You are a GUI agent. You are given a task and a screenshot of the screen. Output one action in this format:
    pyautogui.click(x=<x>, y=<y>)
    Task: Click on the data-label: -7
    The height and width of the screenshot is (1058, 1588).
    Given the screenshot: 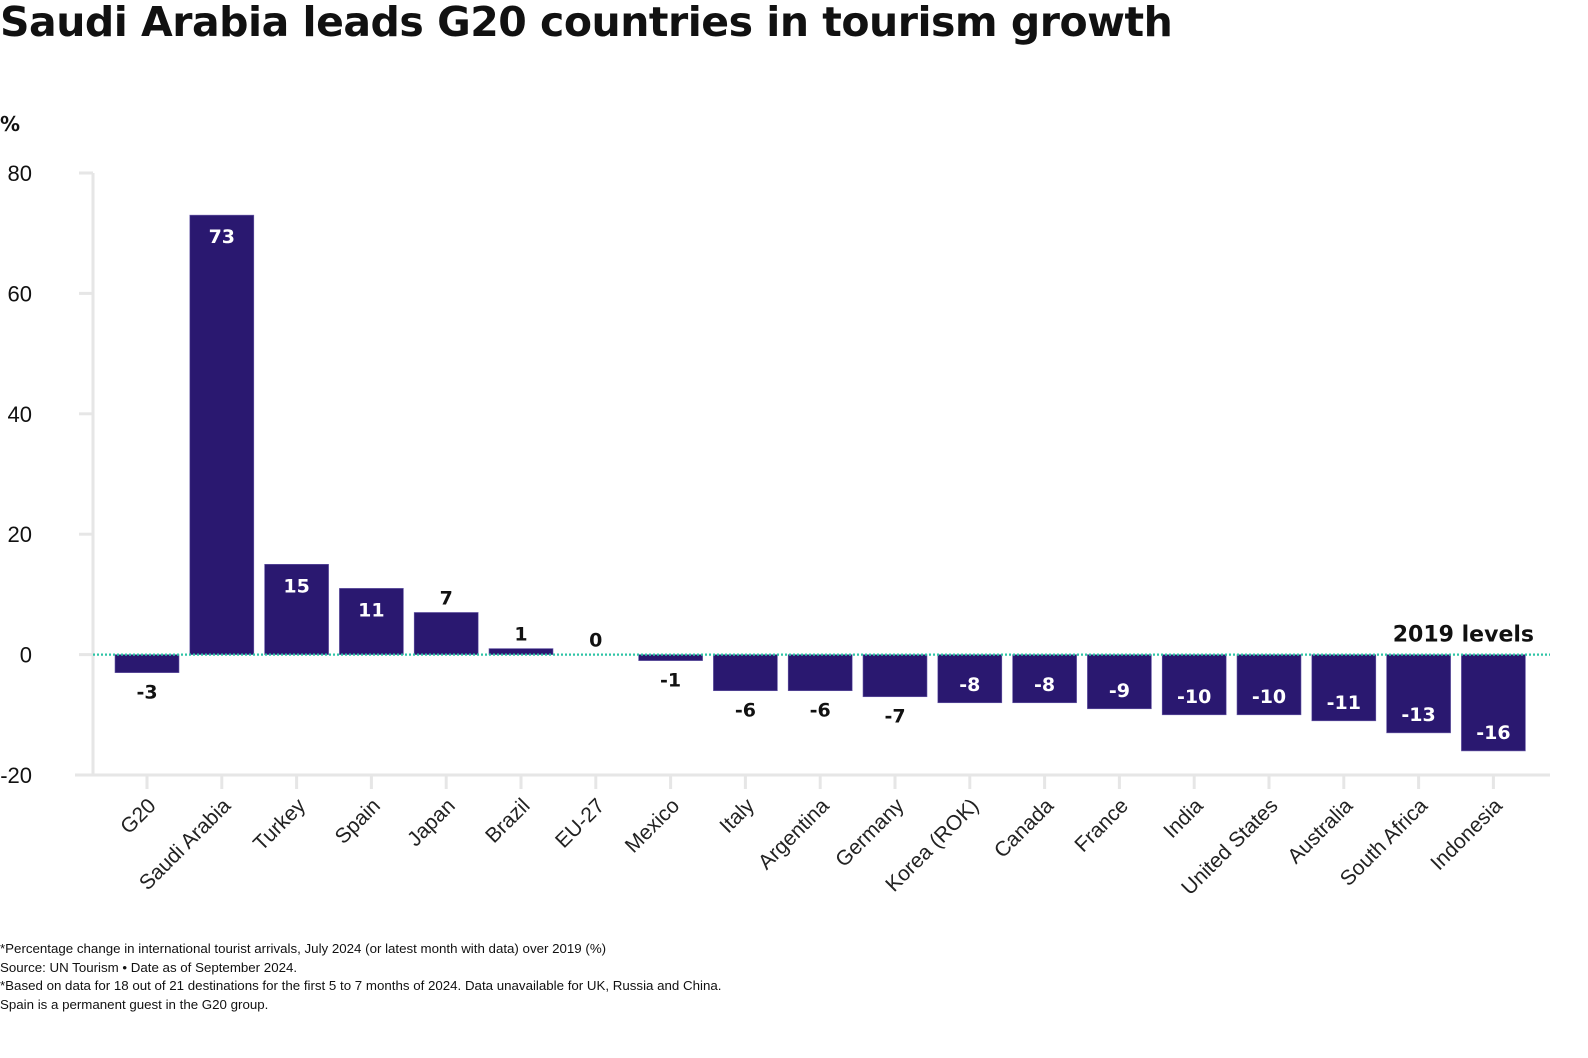 What is the action you would take?
    pyautogui.click(x=894, y=717)
    